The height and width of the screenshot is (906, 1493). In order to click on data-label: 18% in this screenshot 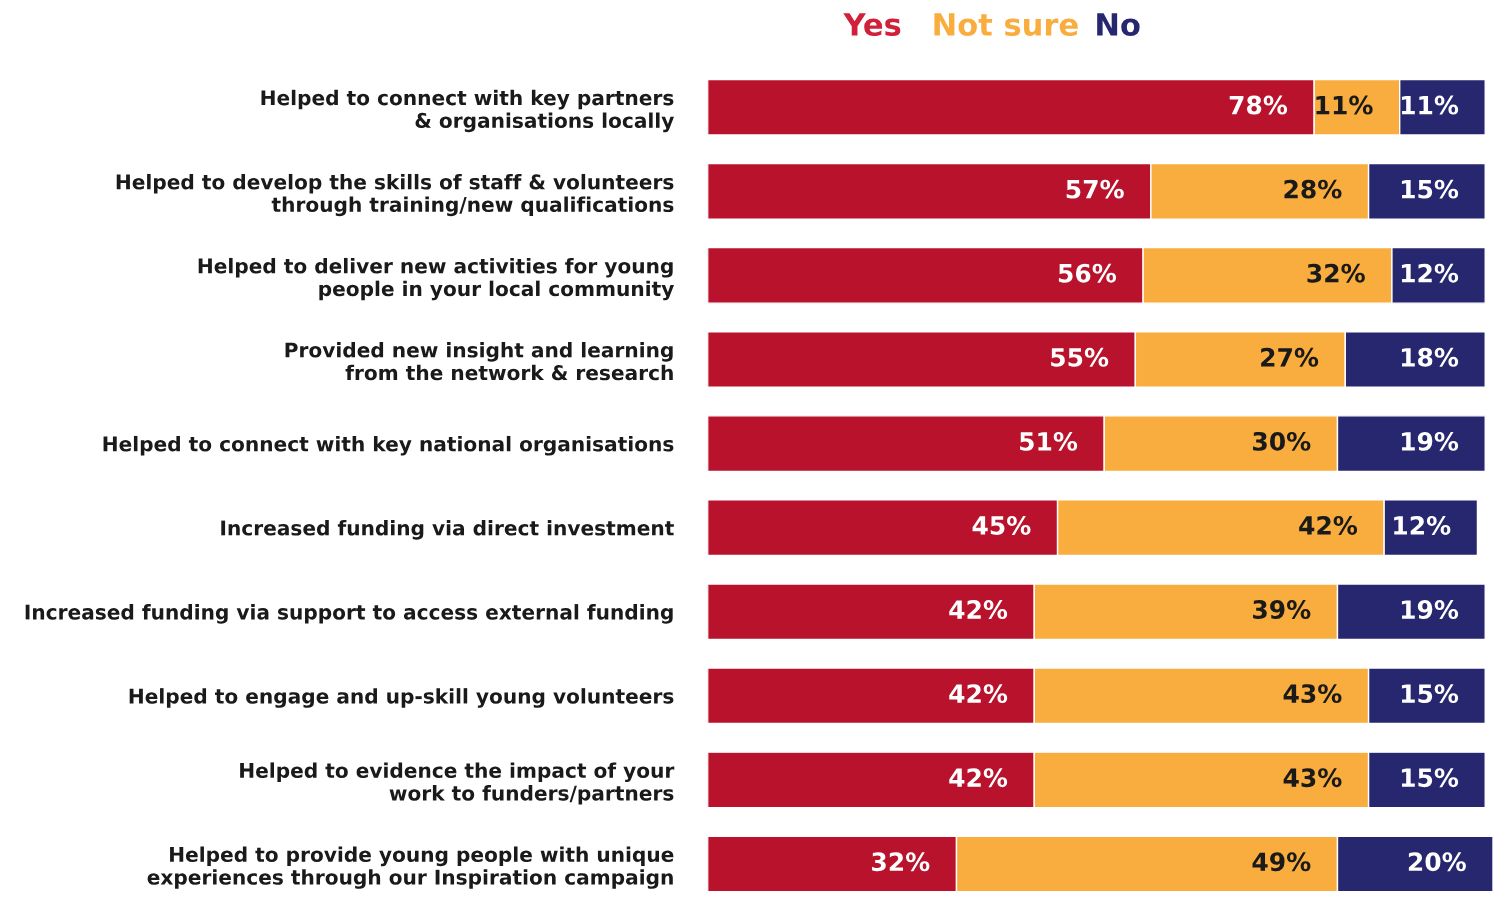, I will do `click(1430, 357)`.